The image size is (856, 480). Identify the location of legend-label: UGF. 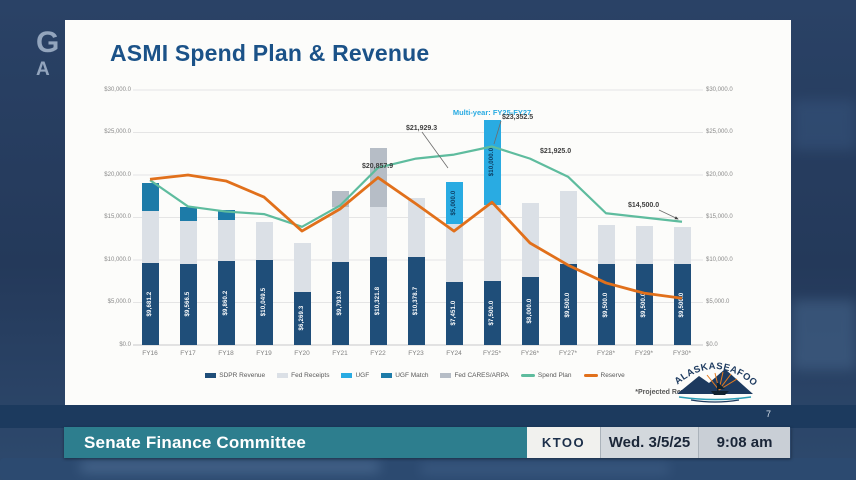
(362, 375).